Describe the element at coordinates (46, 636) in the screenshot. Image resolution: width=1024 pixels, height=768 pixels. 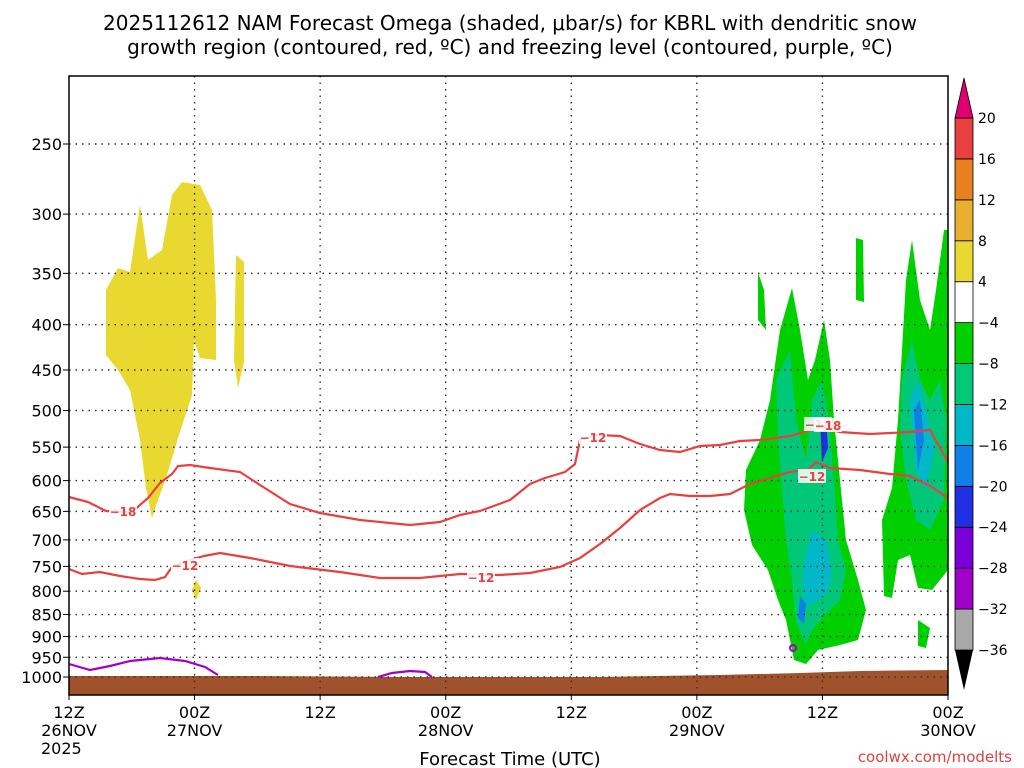
I see `y-tick-label: 900` at that location.